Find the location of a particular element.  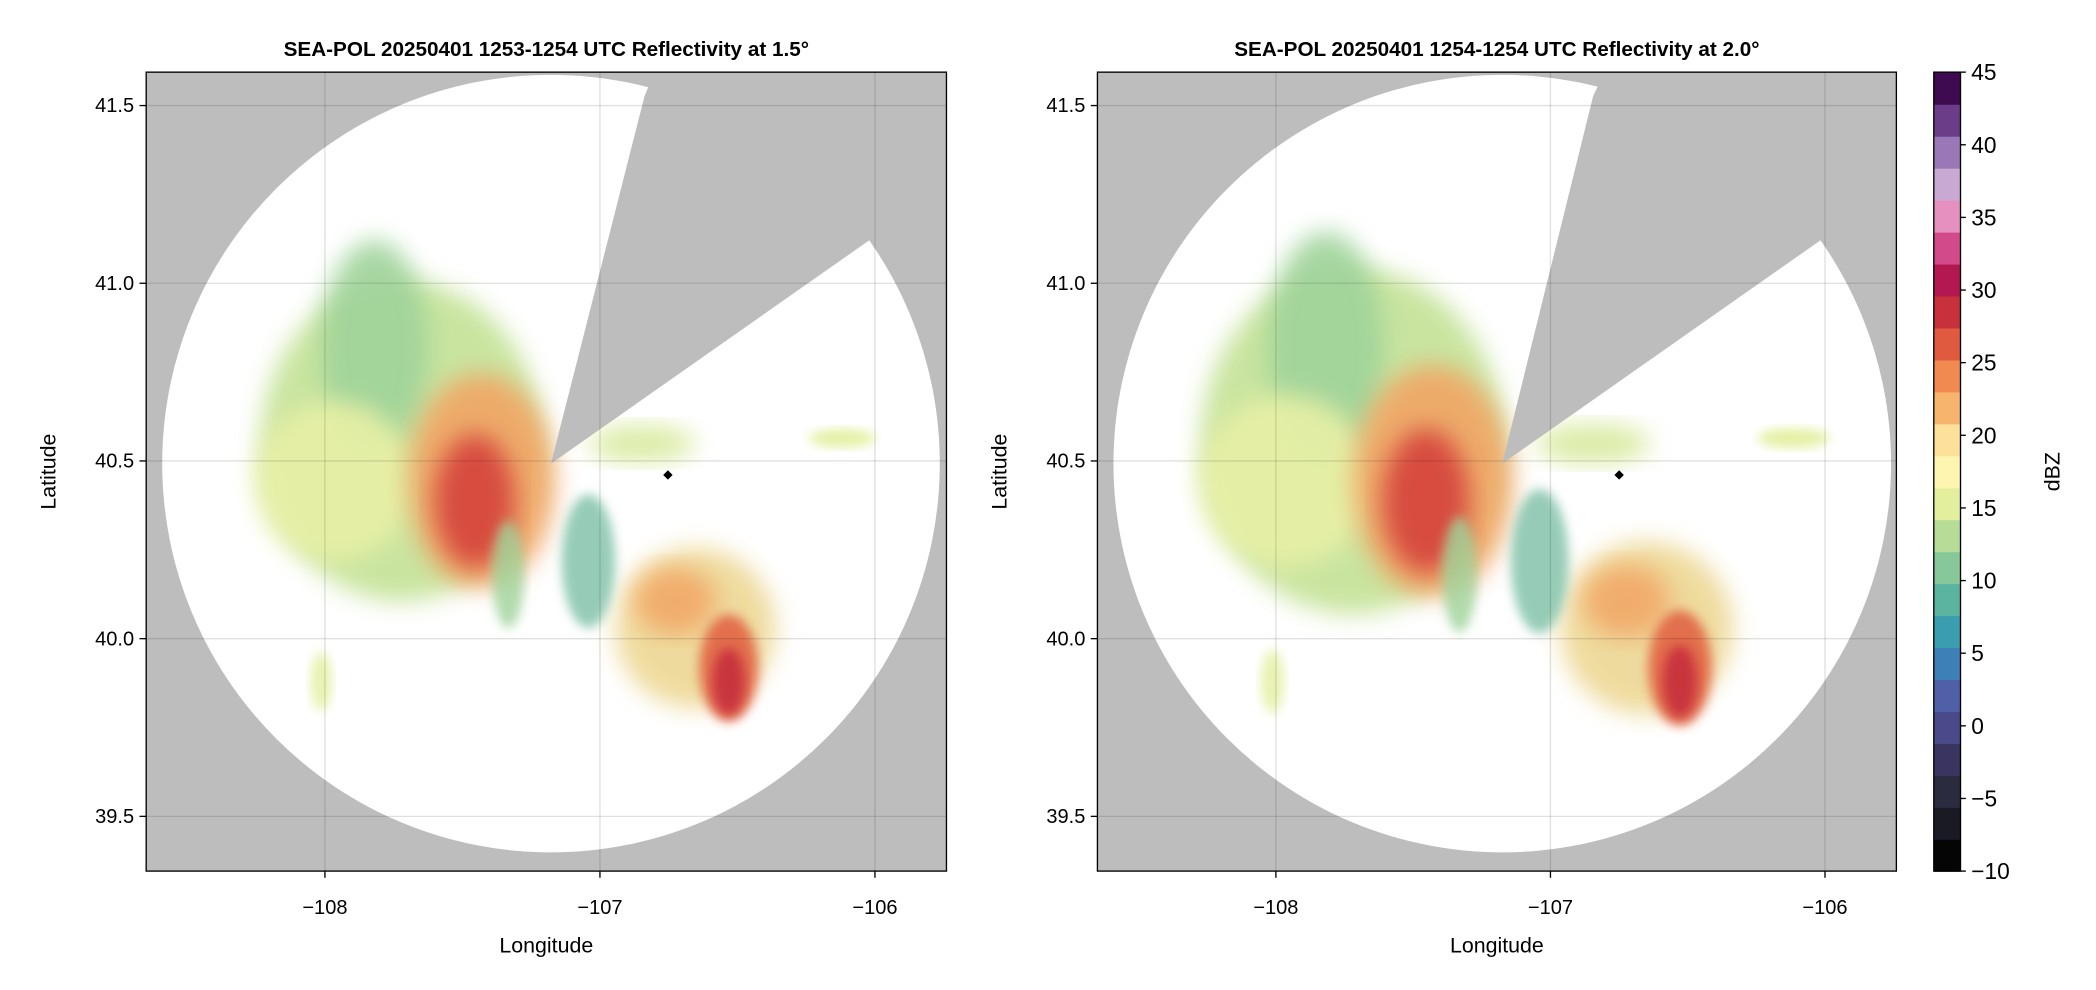

colorbar-tick-label: 25 is located at coordinates (1983, 363).